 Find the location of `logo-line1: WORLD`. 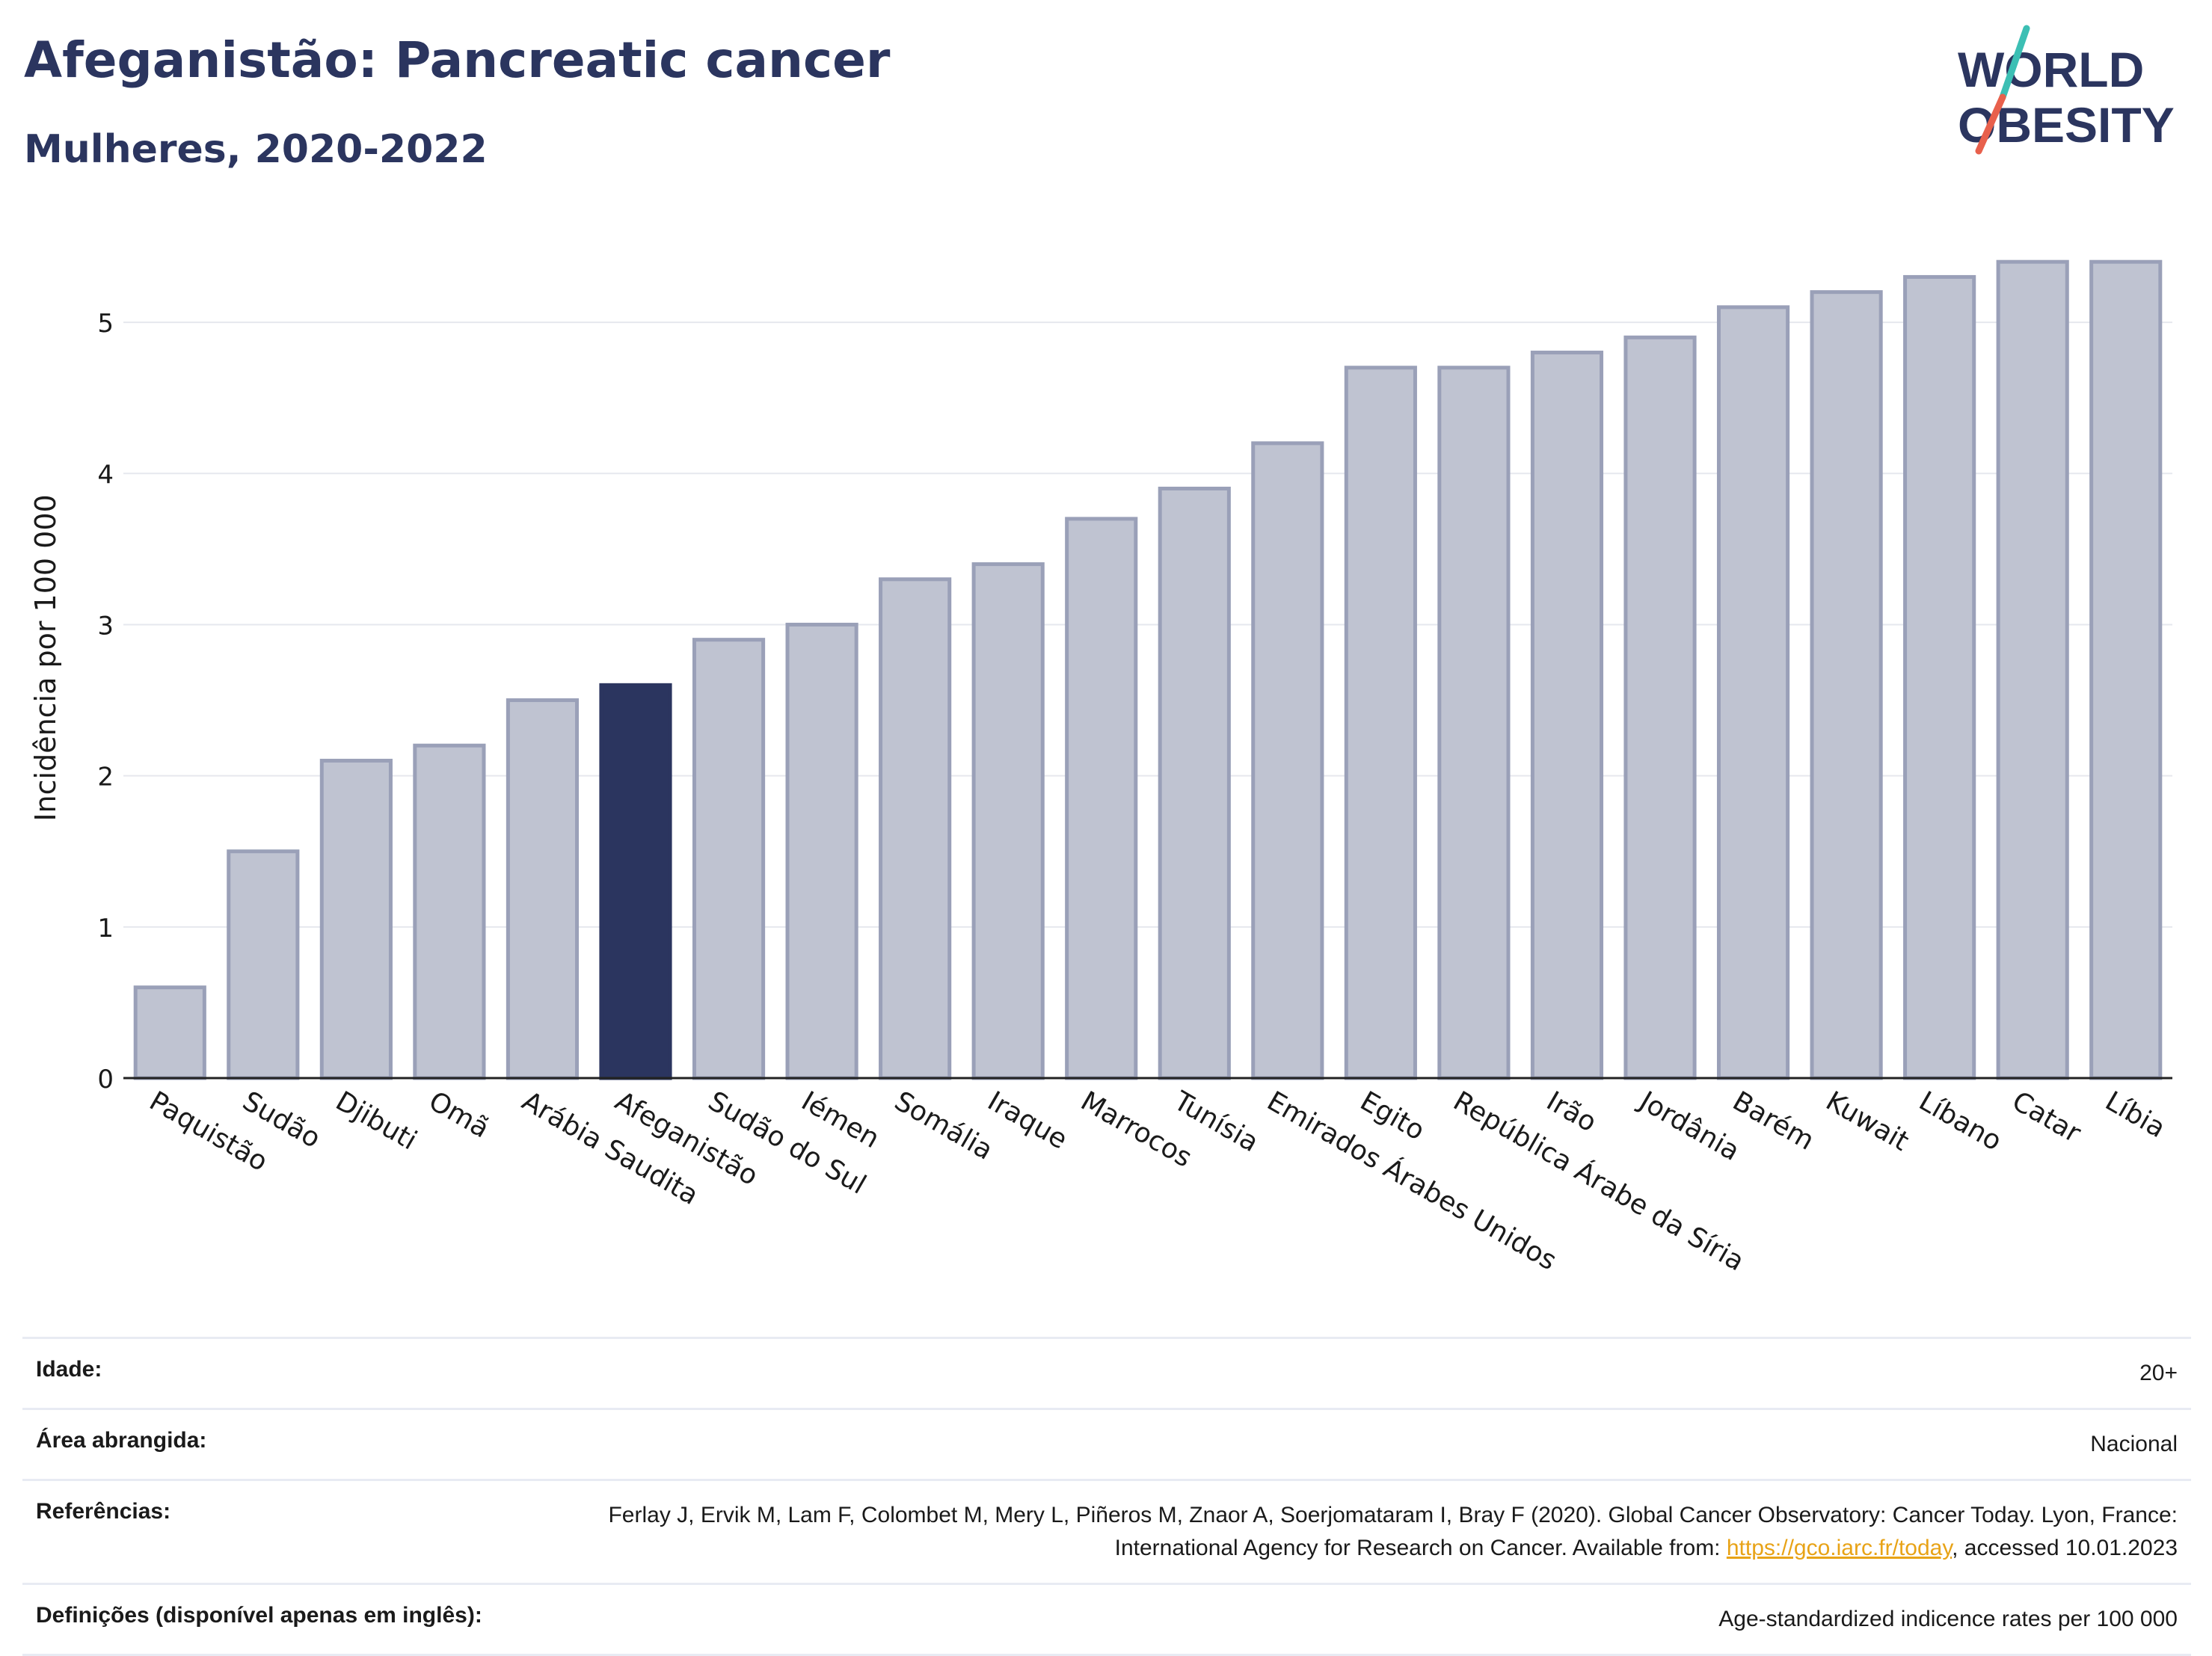

logo-line1: WORLD is located at coordinates (2051, 69).